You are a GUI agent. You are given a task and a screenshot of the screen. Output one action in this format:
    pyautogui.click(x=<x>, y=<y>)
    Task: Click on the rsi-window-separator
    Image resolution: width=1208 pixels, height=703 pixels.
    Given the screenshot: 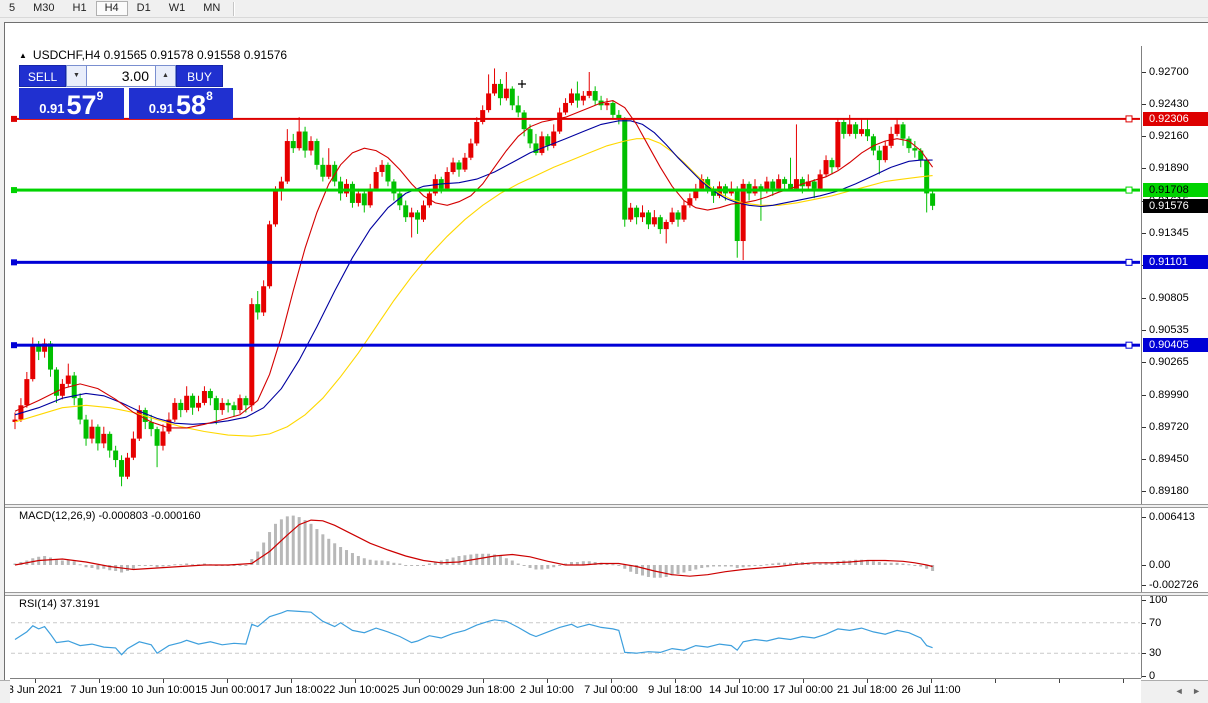 What is the action you would take?
    pyautogui.click(x=606, y=594)
    